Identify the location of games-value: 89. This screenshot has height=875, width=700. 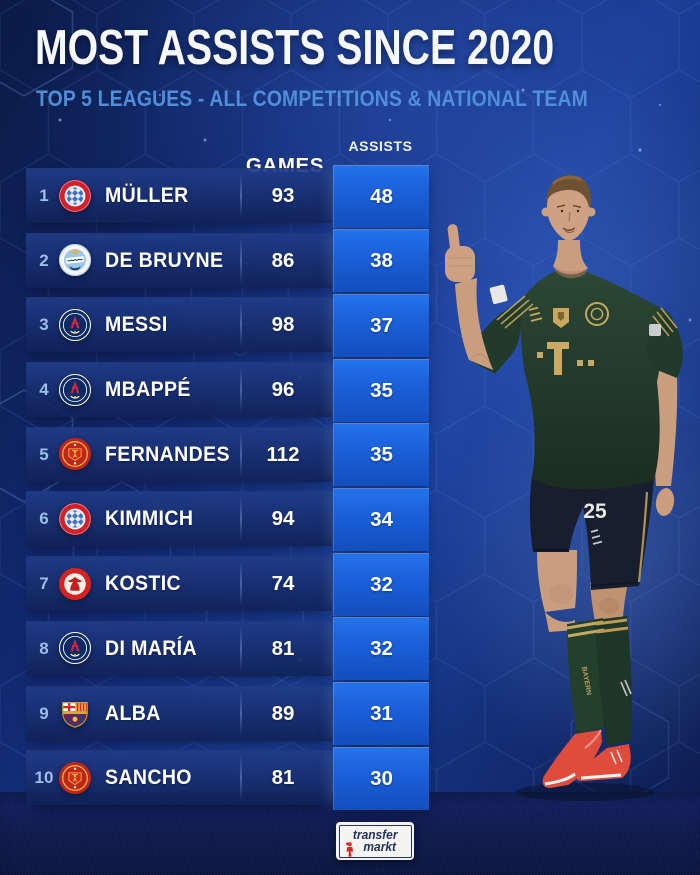
(283, 713).